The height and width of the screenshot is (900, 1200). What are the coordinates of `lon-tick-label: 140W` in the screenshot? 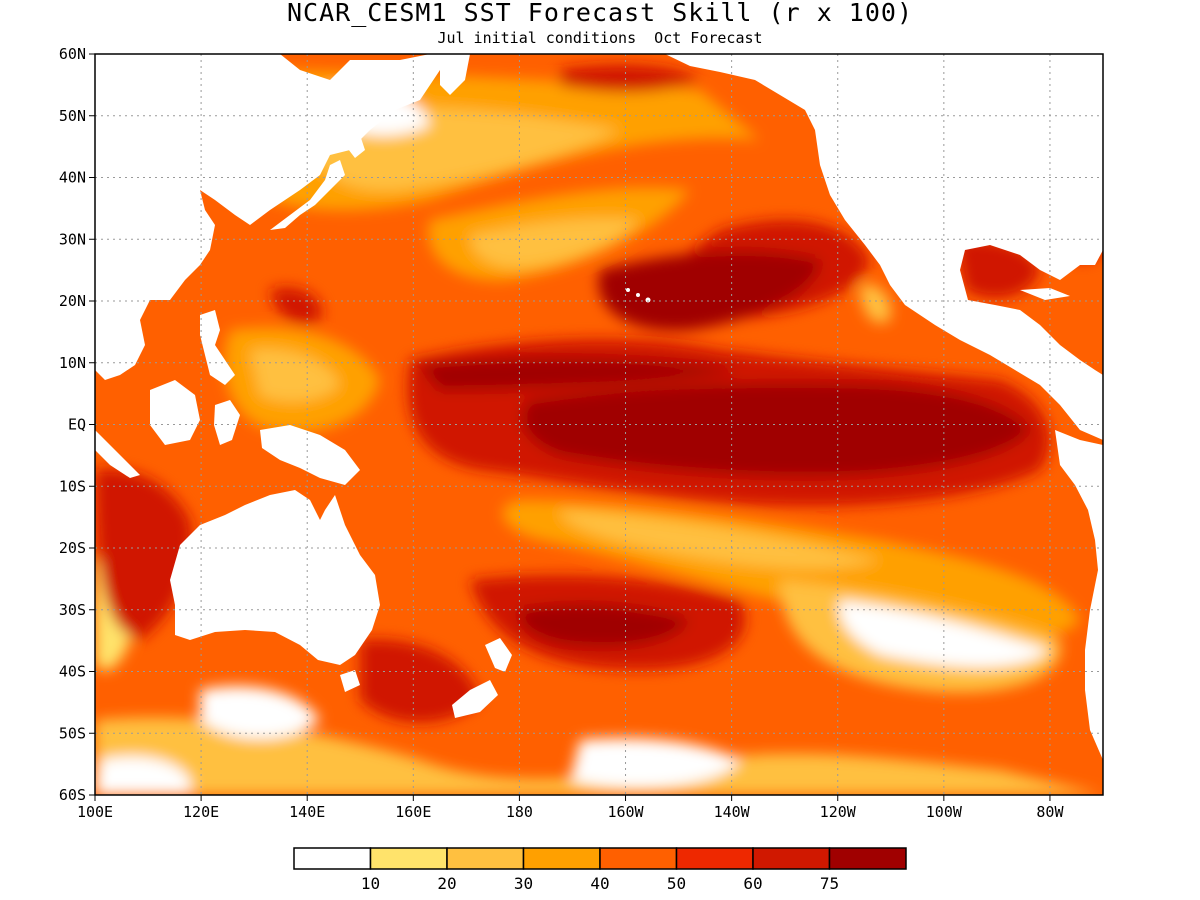 It's located at (732, 812).